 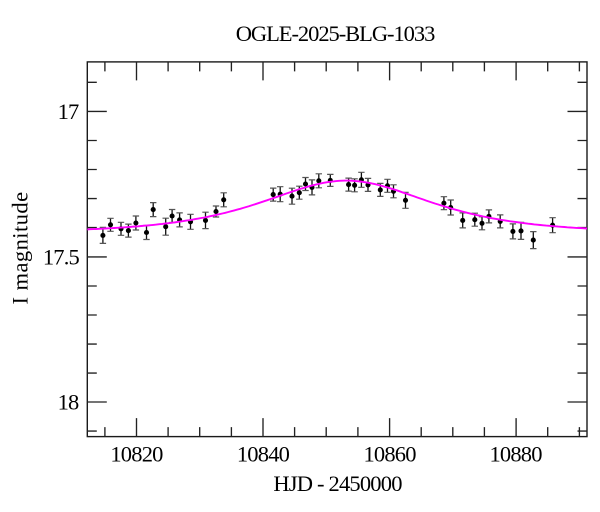 I want to click on svg-text: OGLE-2025-BLG-1033, so click(x=335, y=33).